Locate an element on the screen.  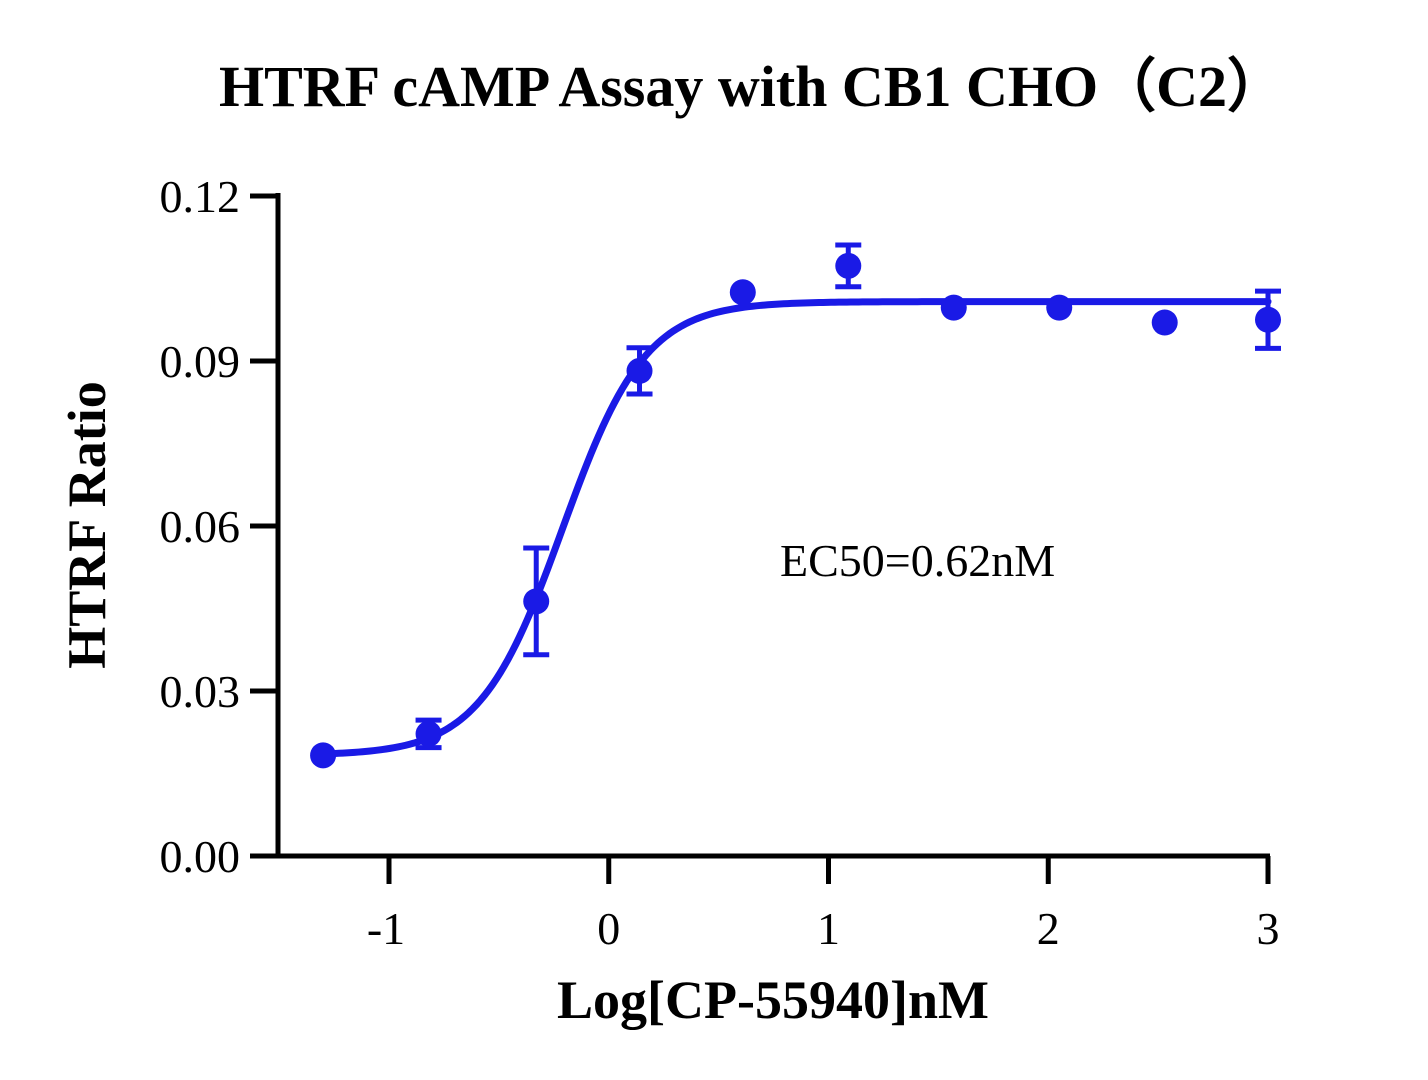
x-tick-label: 3 is located at coordinates (1268, 928).